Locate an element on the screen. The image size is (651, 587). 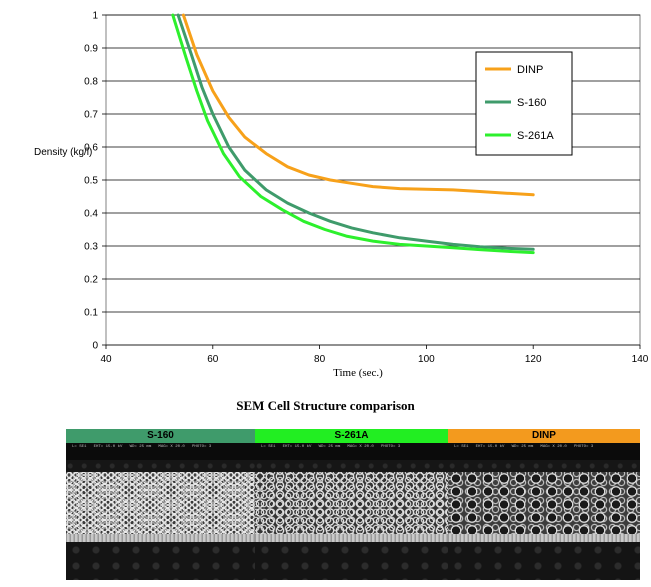
sem-label-s261a: S-261A is located at coordinates (351, 436).